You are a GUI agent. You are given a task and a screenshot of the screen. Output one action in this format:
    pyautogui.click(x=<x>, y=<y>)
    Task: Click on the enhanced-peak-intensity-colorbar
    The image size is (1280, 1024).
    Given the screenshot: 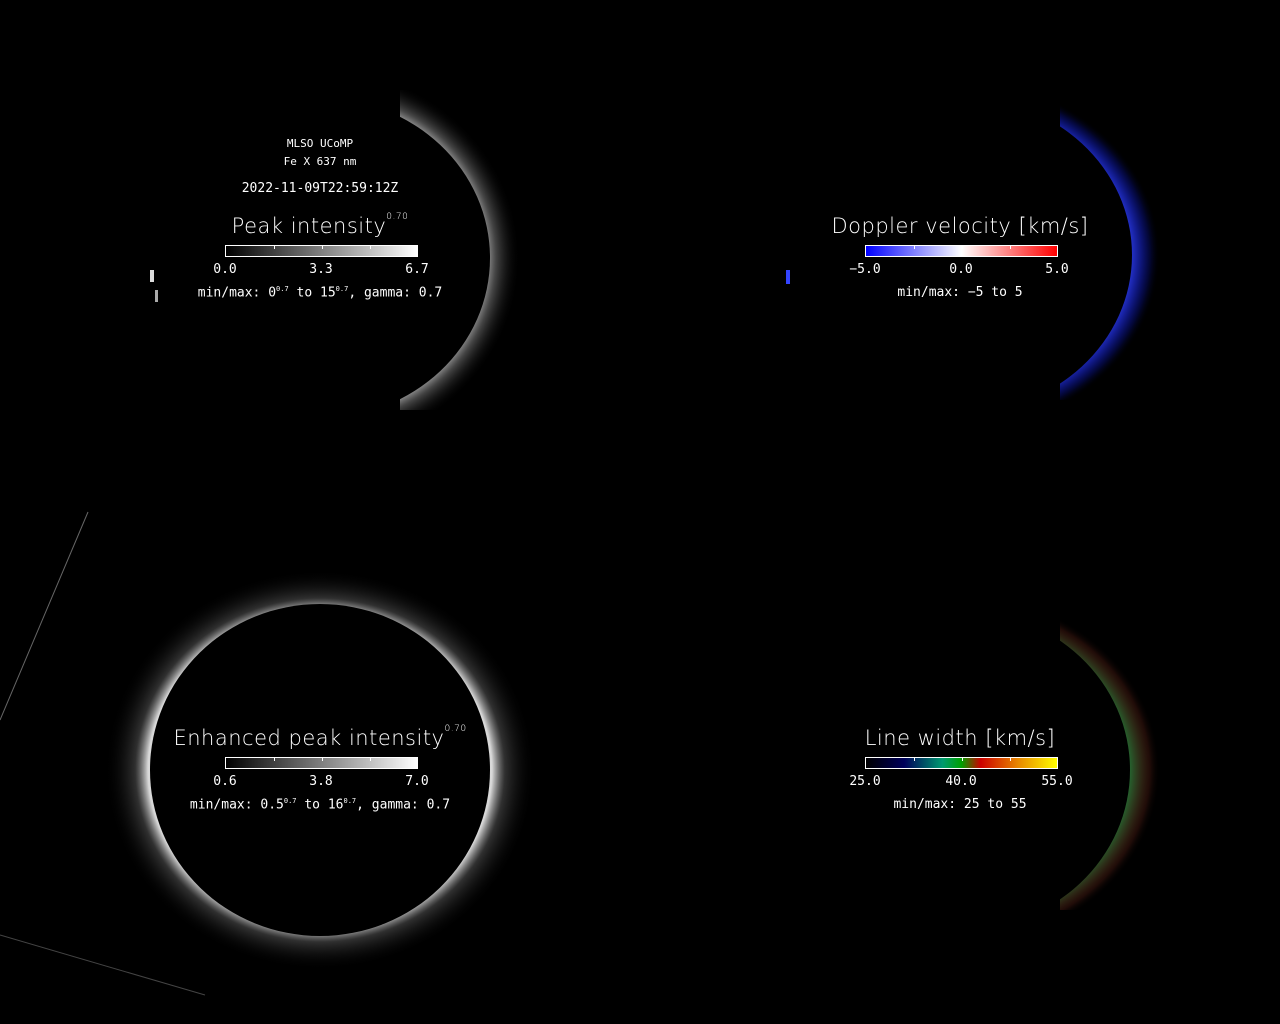 What is the action you would take?
    pyautogui.click(x=321, y=763)
    